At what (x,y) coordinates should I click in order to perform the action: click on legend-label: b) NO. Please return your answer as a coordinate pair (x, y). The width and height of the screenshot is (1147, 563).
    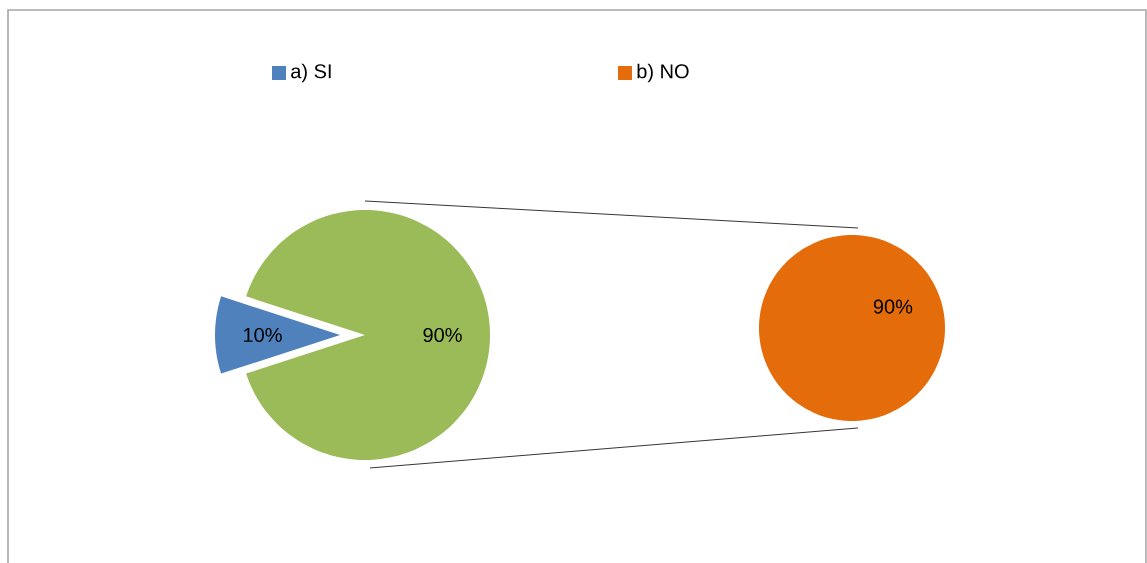
    Looking at the image, I should click on (663, 73).